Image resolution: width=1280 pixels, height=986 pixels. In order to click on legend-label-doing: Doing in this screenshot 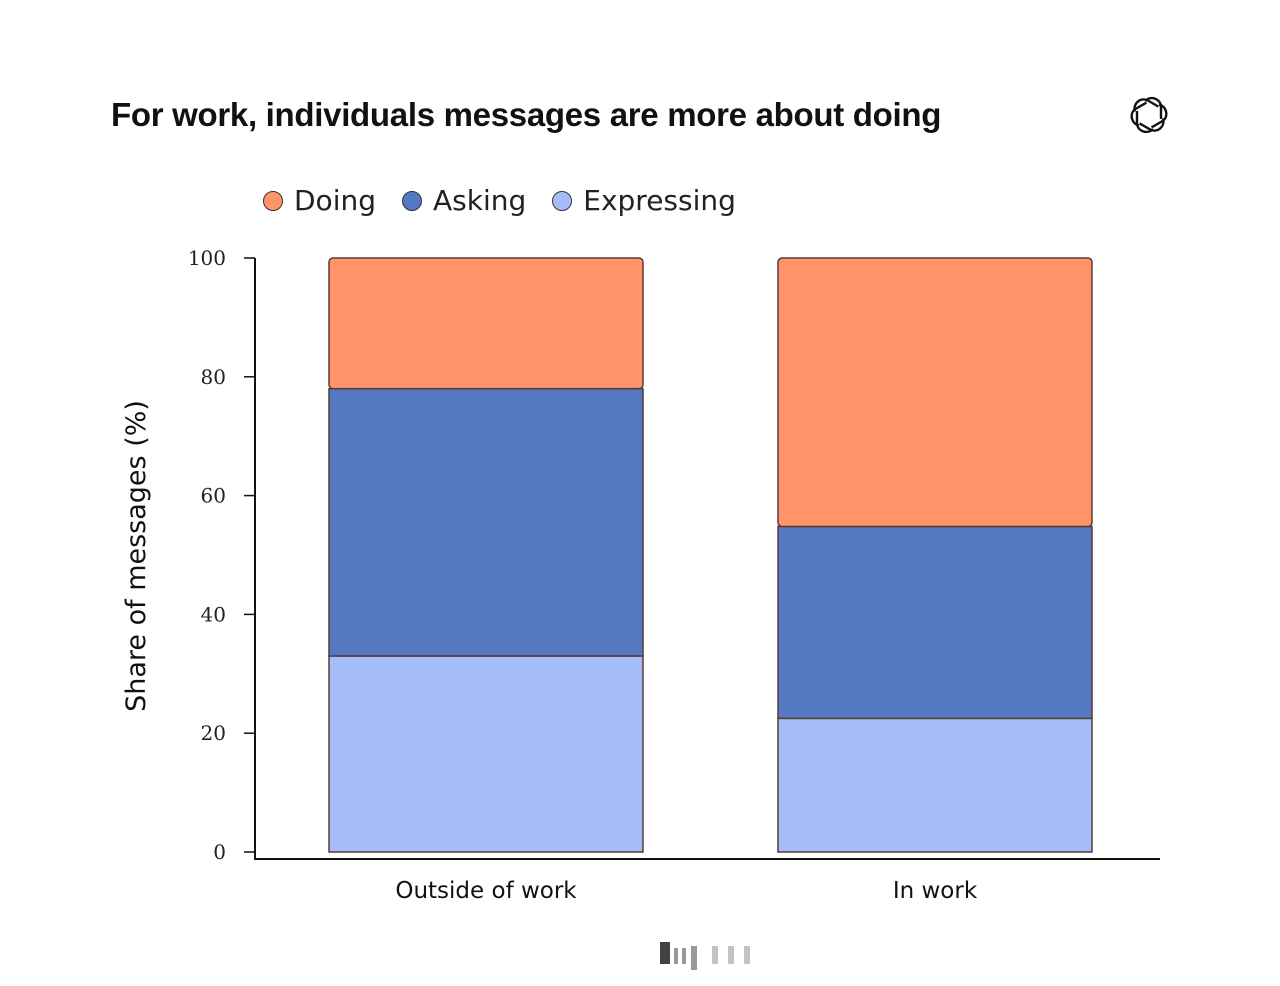, I will do `click(335, 200)`.